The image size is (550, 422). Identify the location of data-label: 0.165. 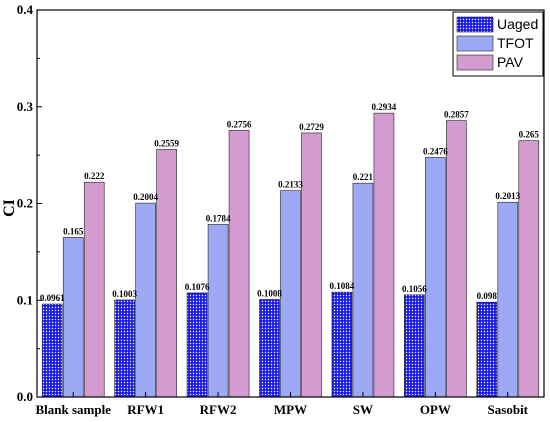
(73, 231).